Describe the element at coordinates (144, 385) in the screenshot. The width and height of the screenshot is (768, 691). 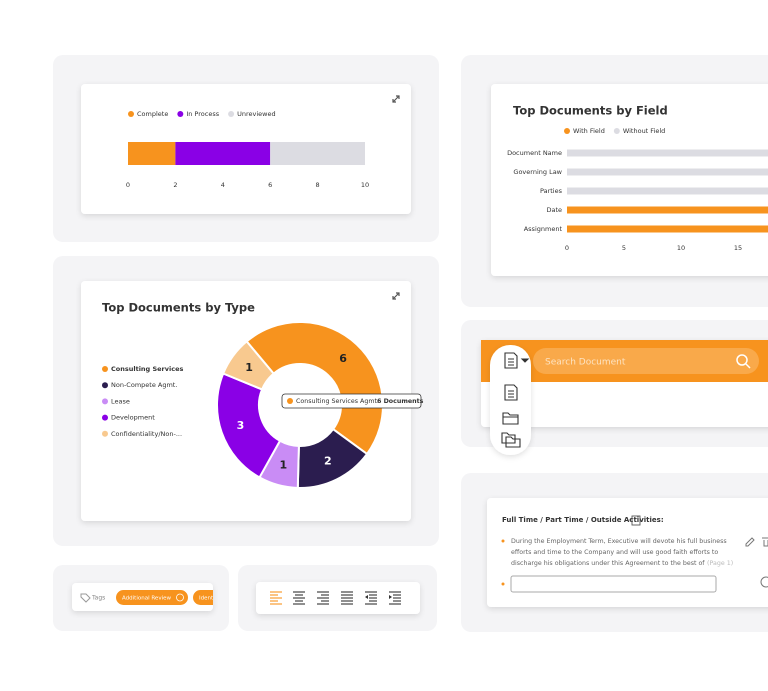
I see `legend-label: Non-Compete Agmt.` at that location.